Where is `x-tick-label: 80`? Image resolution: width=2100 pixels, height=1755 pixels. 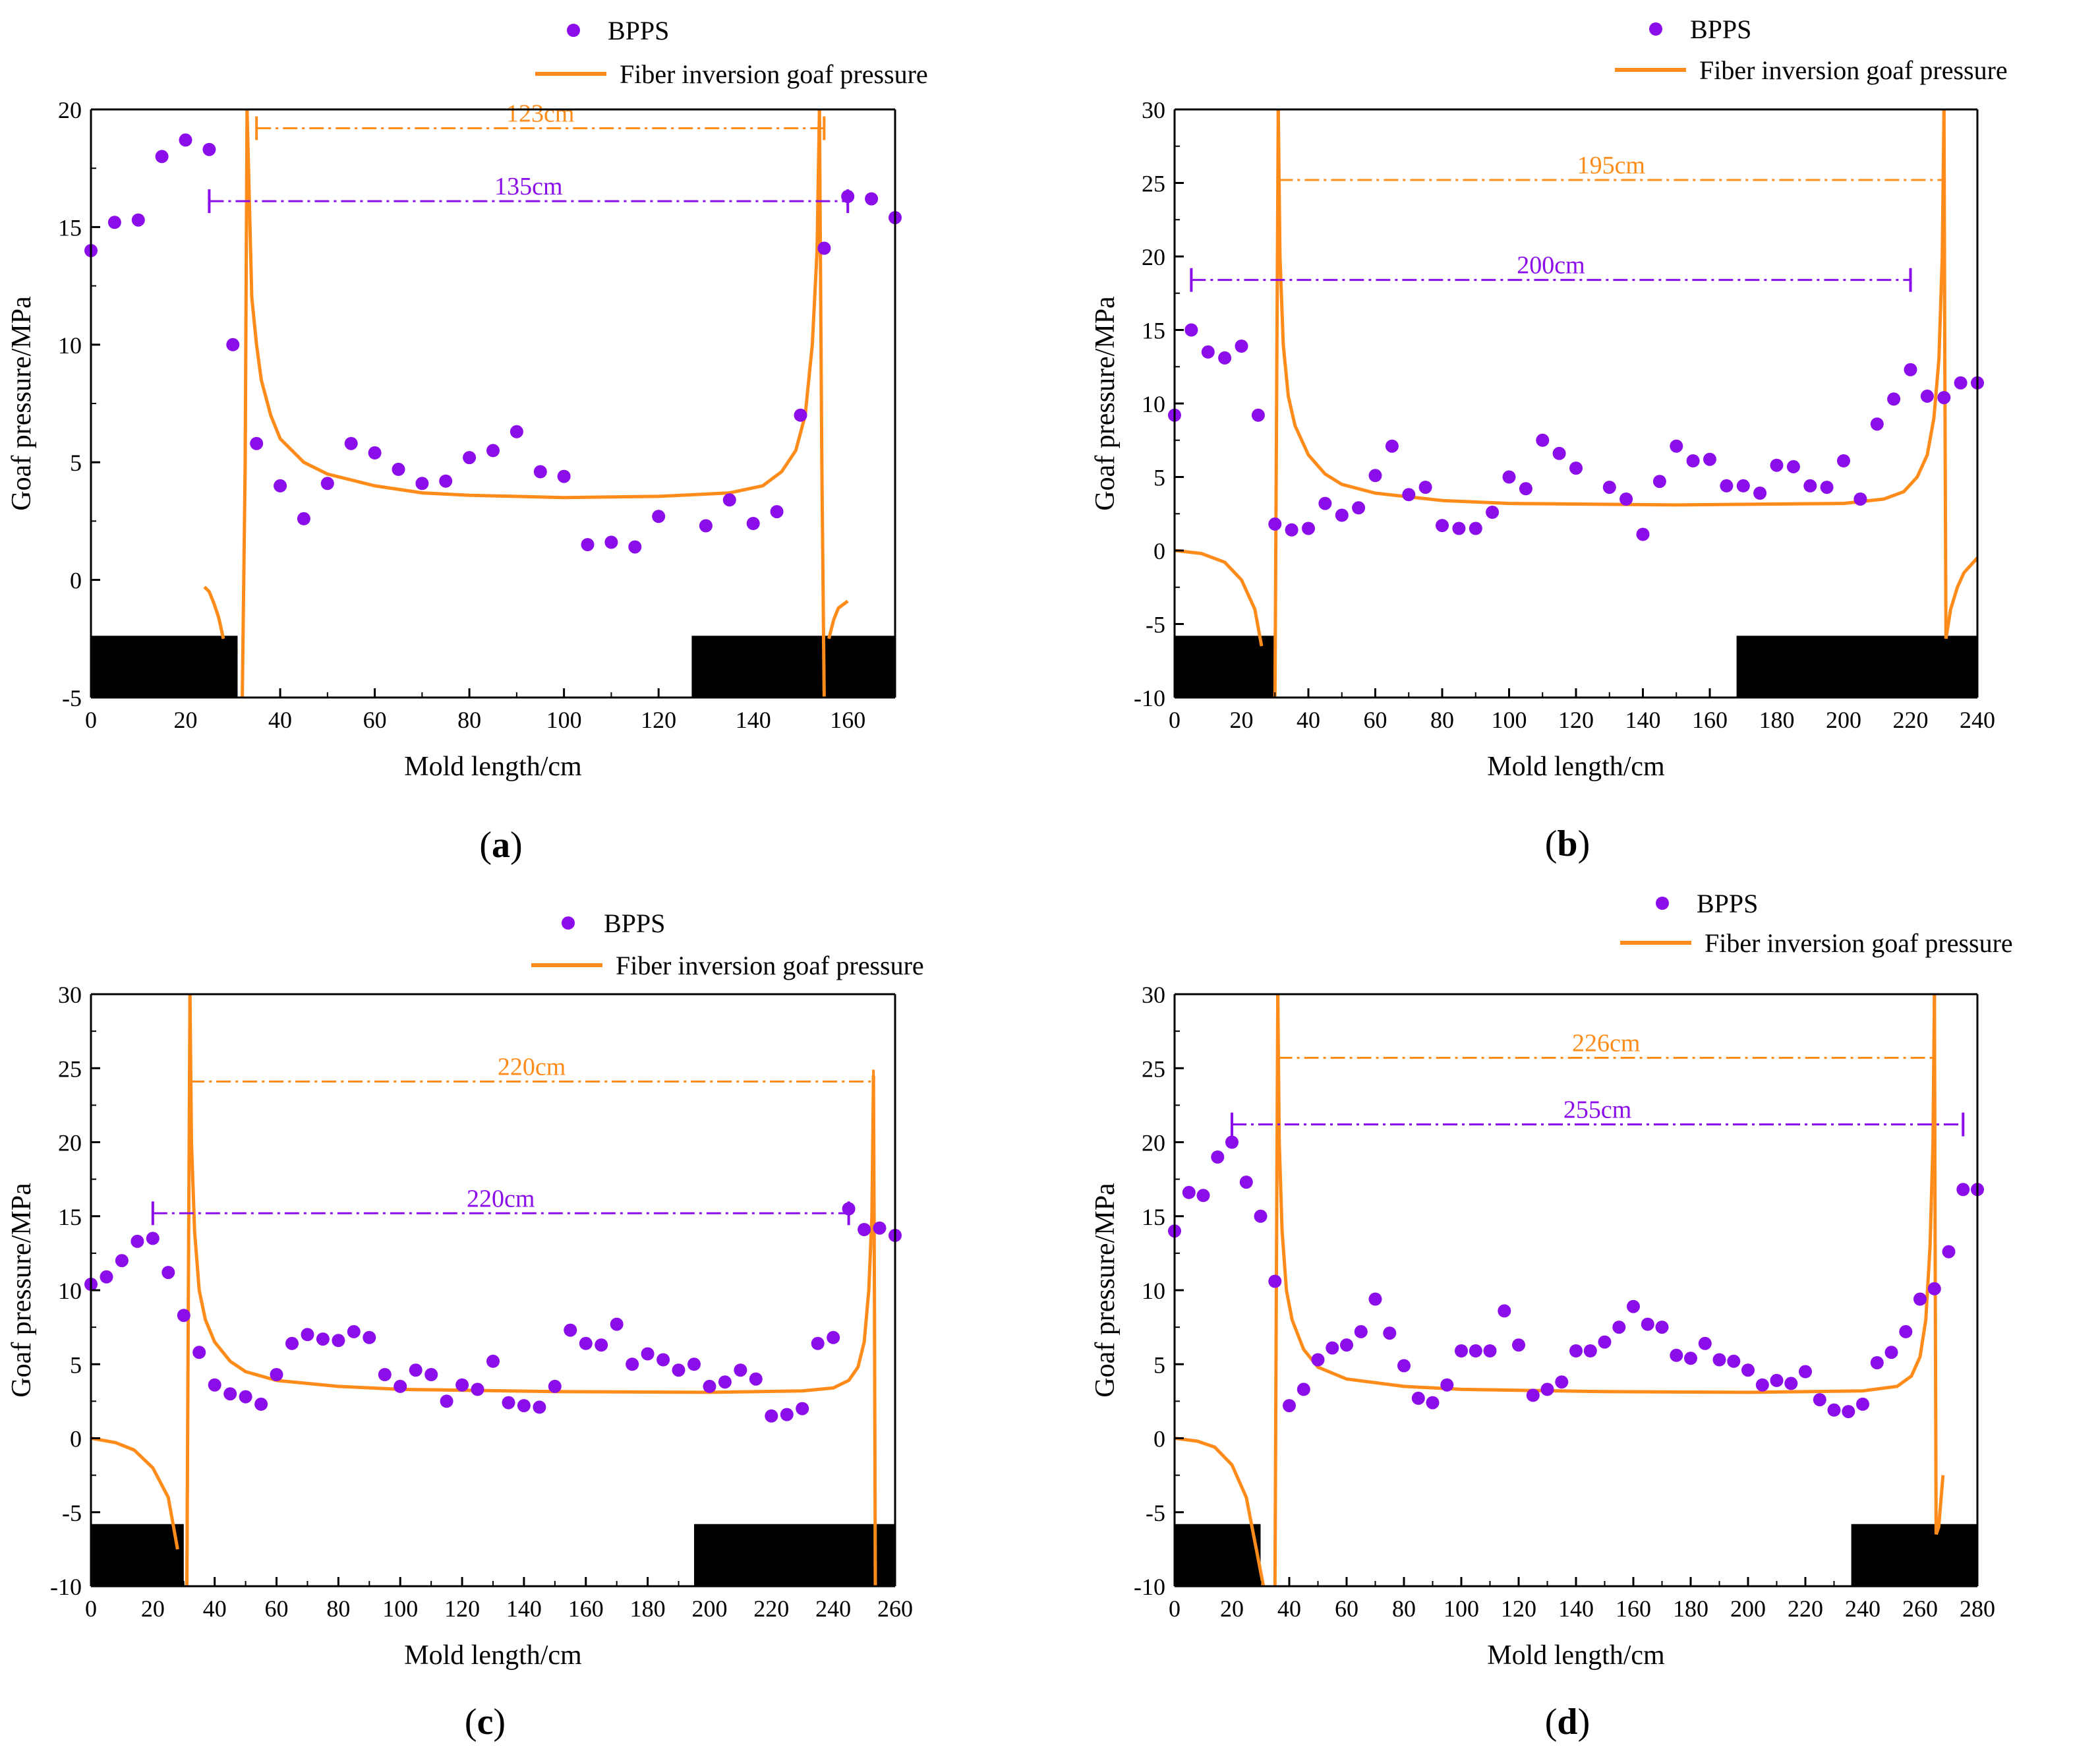 x-tick-label: 80 is located at coordinates (1442, 720).